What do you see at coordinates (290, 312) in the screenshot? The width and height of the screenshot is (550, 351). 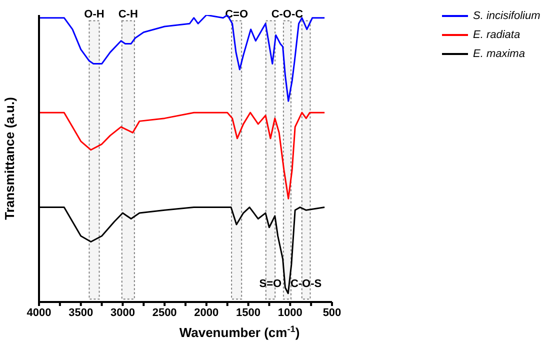 I see `x-tick-label: 1000` at bounding box center [290, 312].